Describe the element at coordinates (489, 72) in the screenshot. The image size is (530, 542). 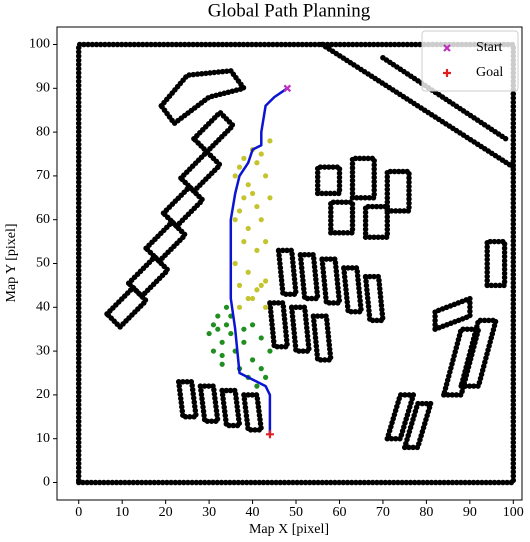
I see `legend-label: Goal` at that location.